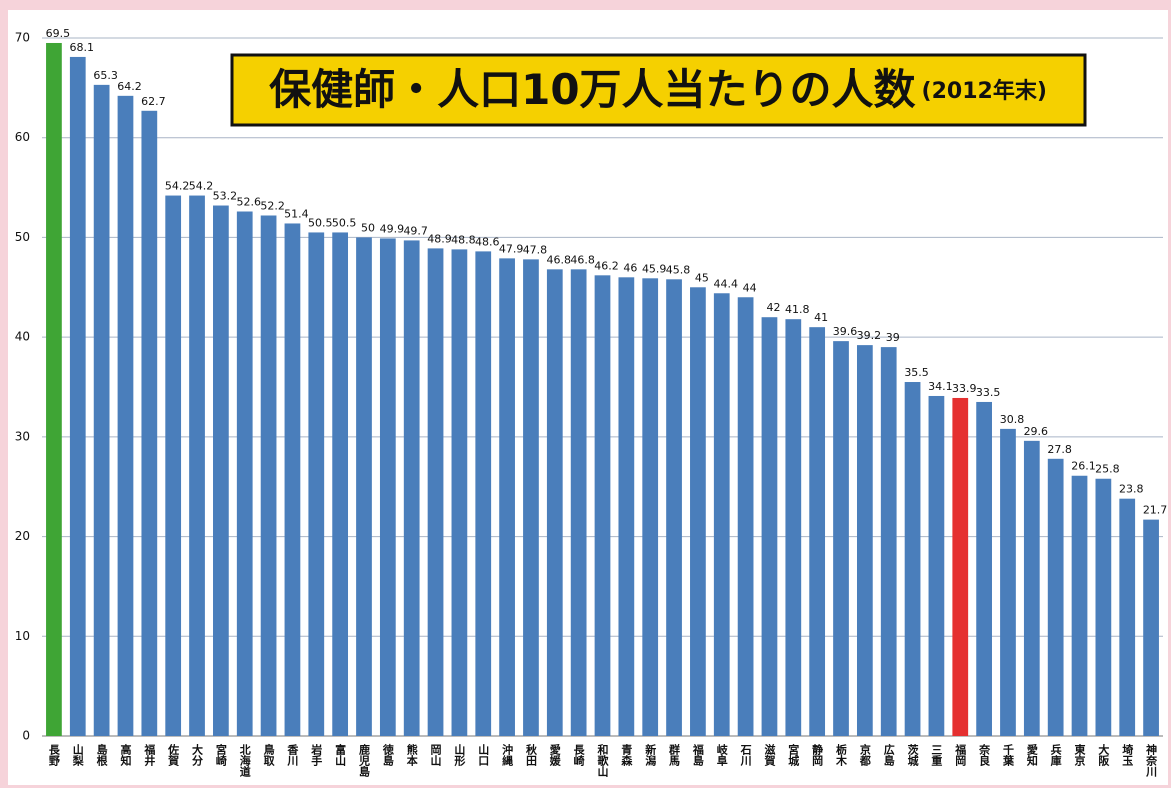  What do you see at coordinates (726, 283) in the screenshot?
I see `value-label: 44.4` at bounding box center [726, 283].